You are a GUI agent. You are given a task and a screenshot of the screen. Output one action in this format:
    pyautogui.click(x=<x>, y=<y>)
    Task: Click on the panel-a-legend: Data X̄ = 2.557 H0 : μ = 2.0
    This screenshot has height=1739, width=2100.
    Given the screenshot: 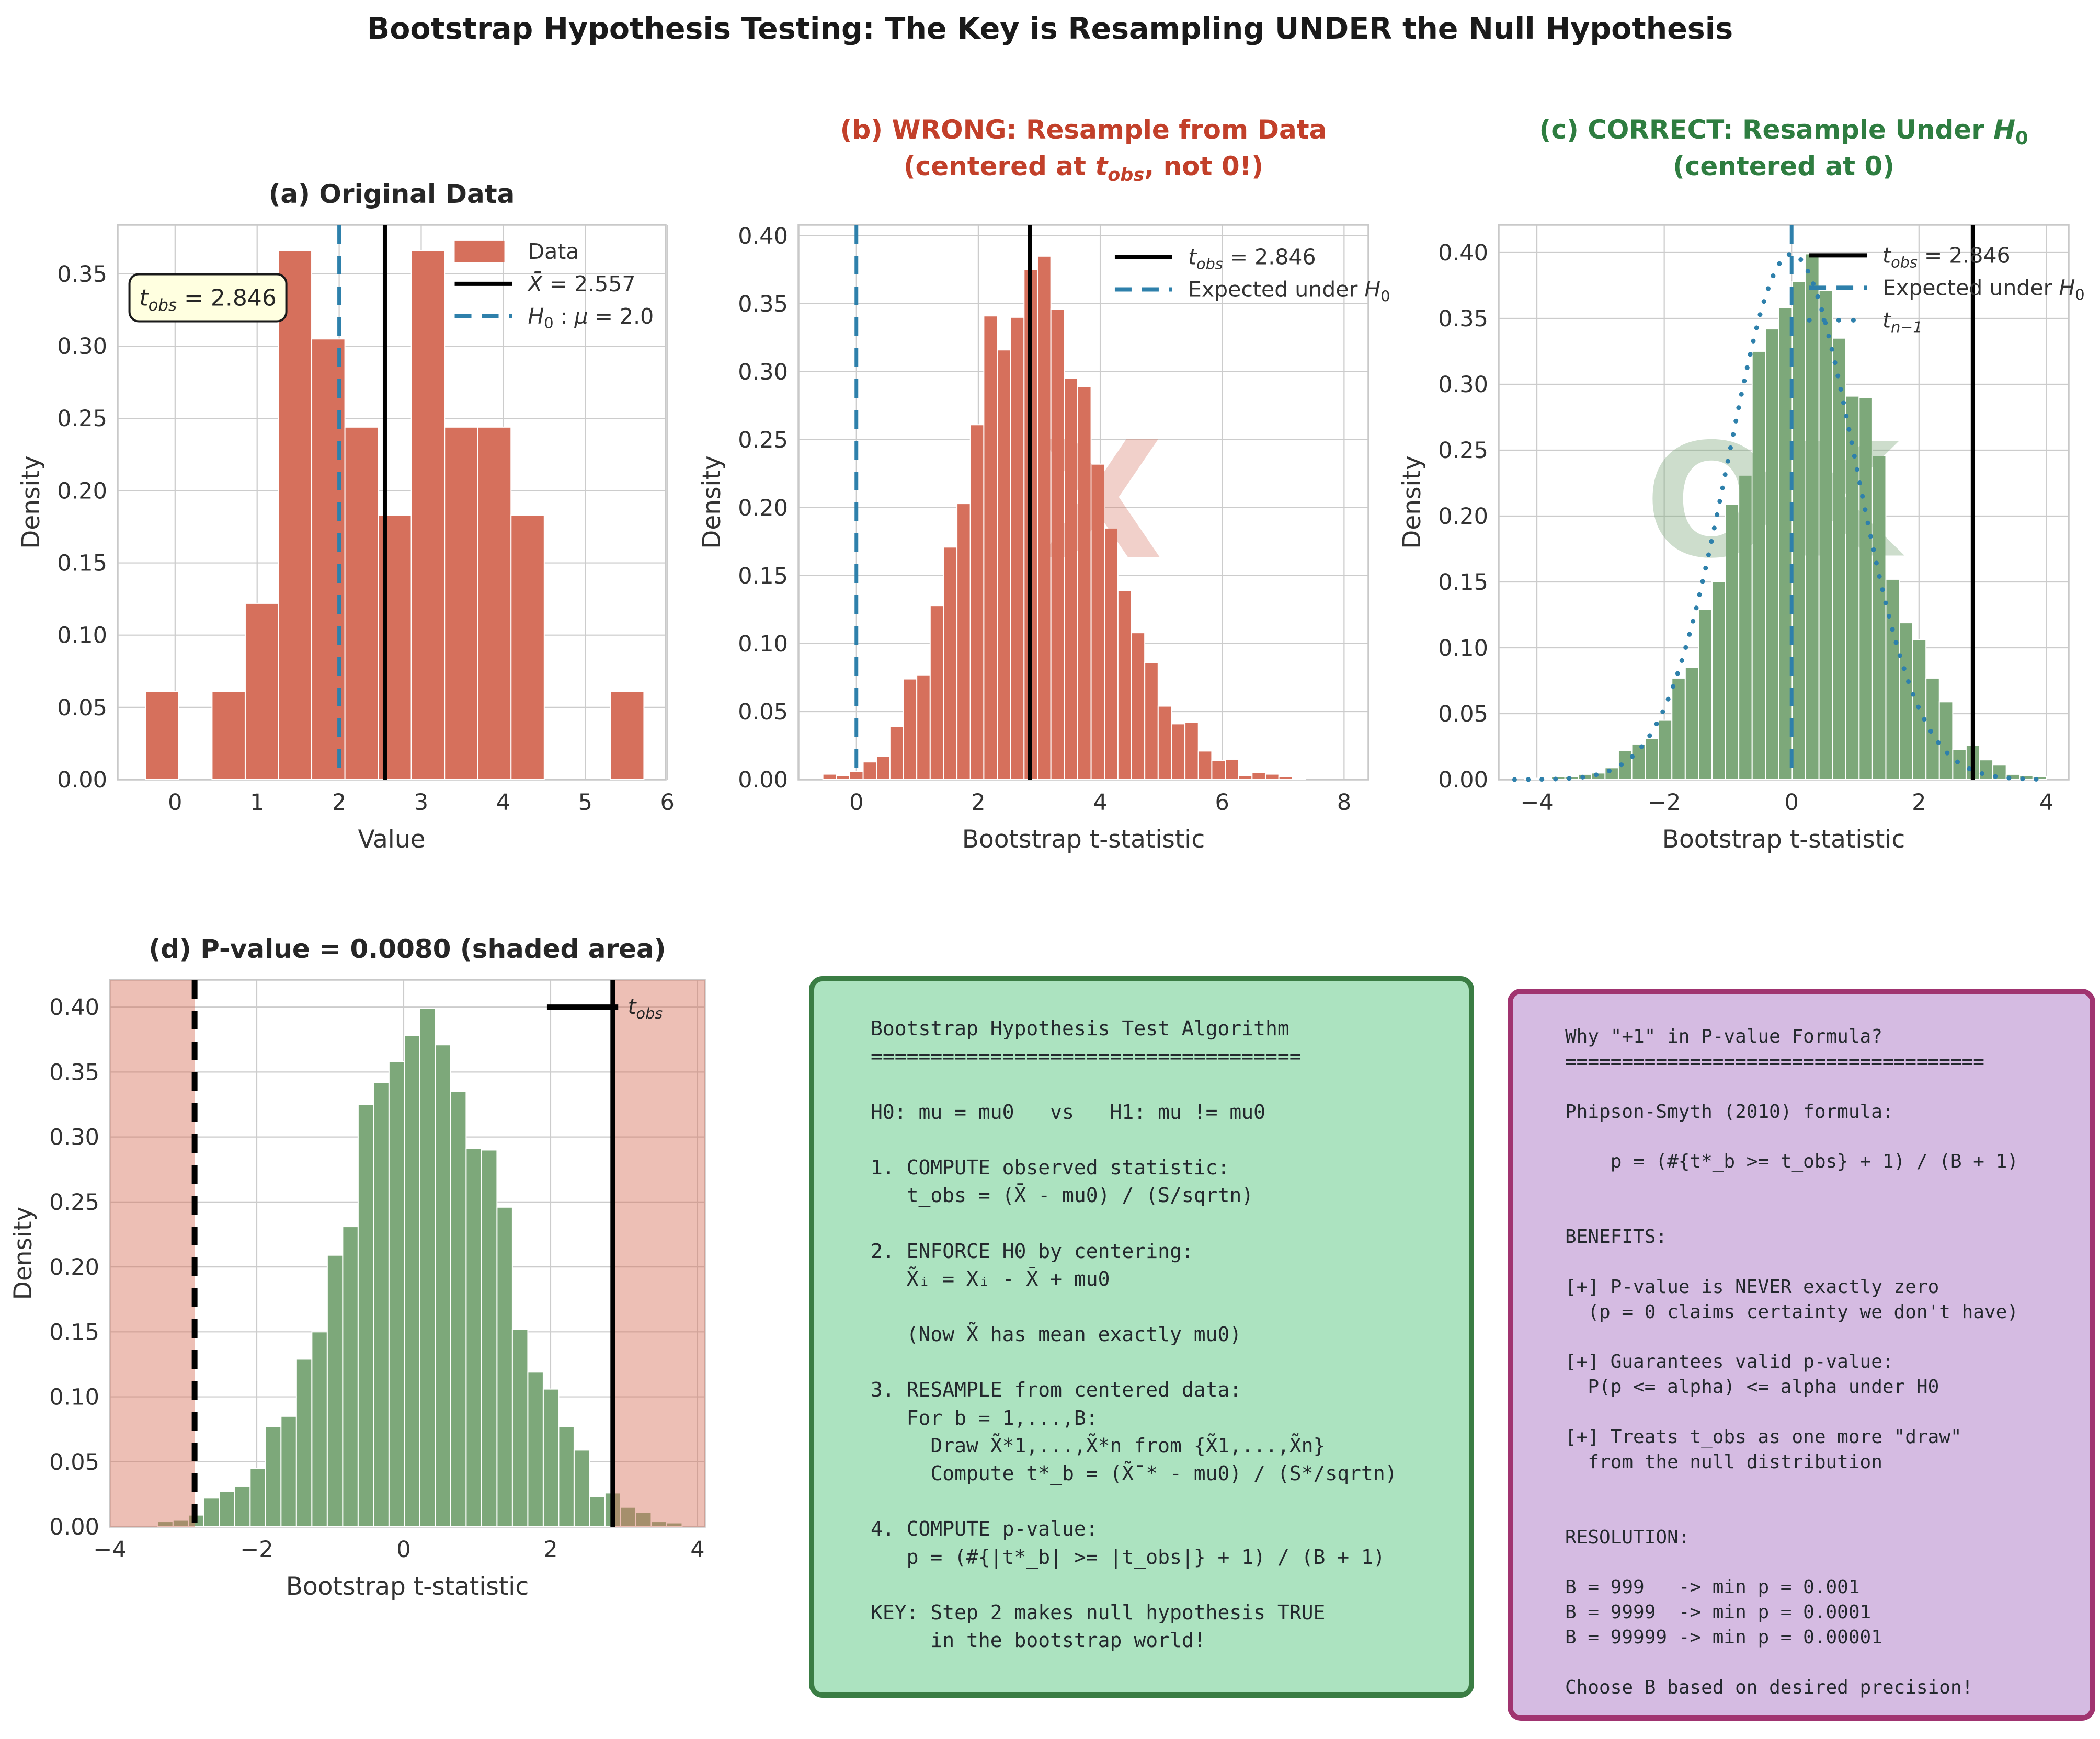 What is the action you would take?
    pyautogui.click(x=554, y=285)
    